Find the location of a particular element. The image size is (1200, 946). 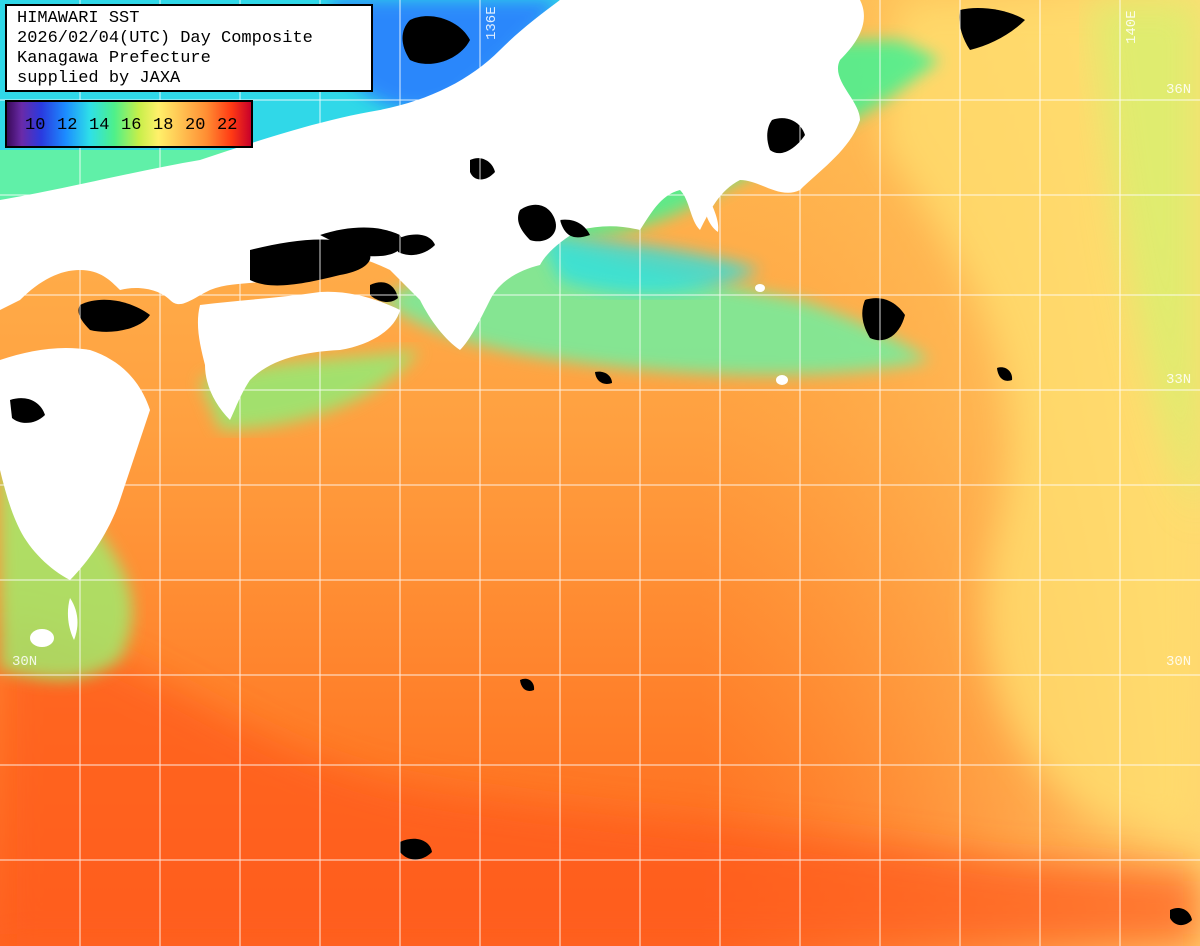

land-izu is located at coordinates (711, 211).